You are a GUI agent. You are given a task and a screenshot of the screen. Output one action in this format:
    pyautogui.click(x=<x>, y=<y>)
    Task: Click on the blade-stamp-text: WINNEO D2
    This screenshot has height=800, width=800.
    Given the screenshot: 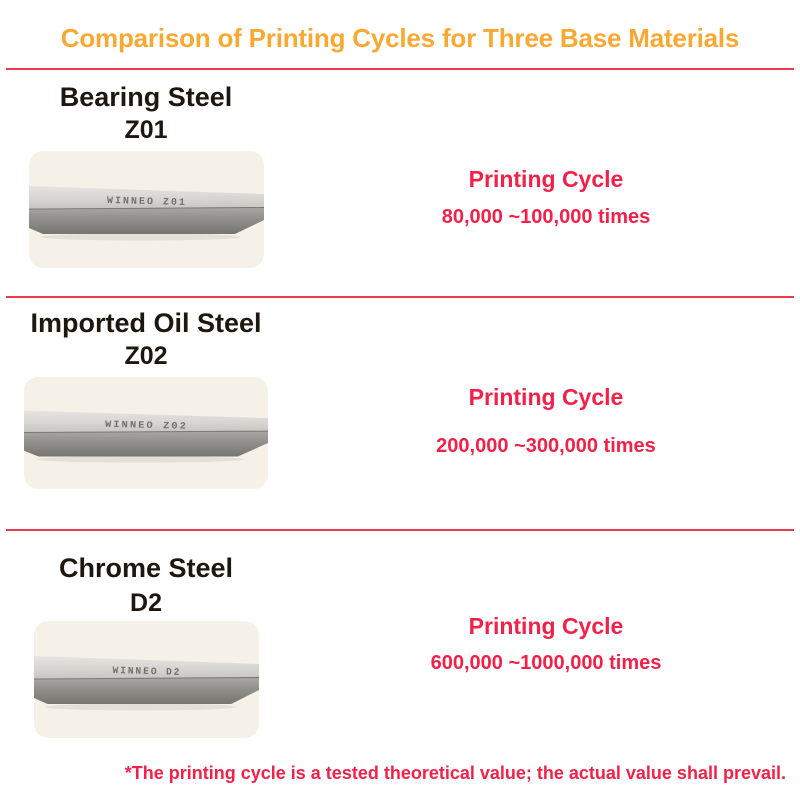 What is the action you would take?
    pyautogui.click(x=146, y=671)
    